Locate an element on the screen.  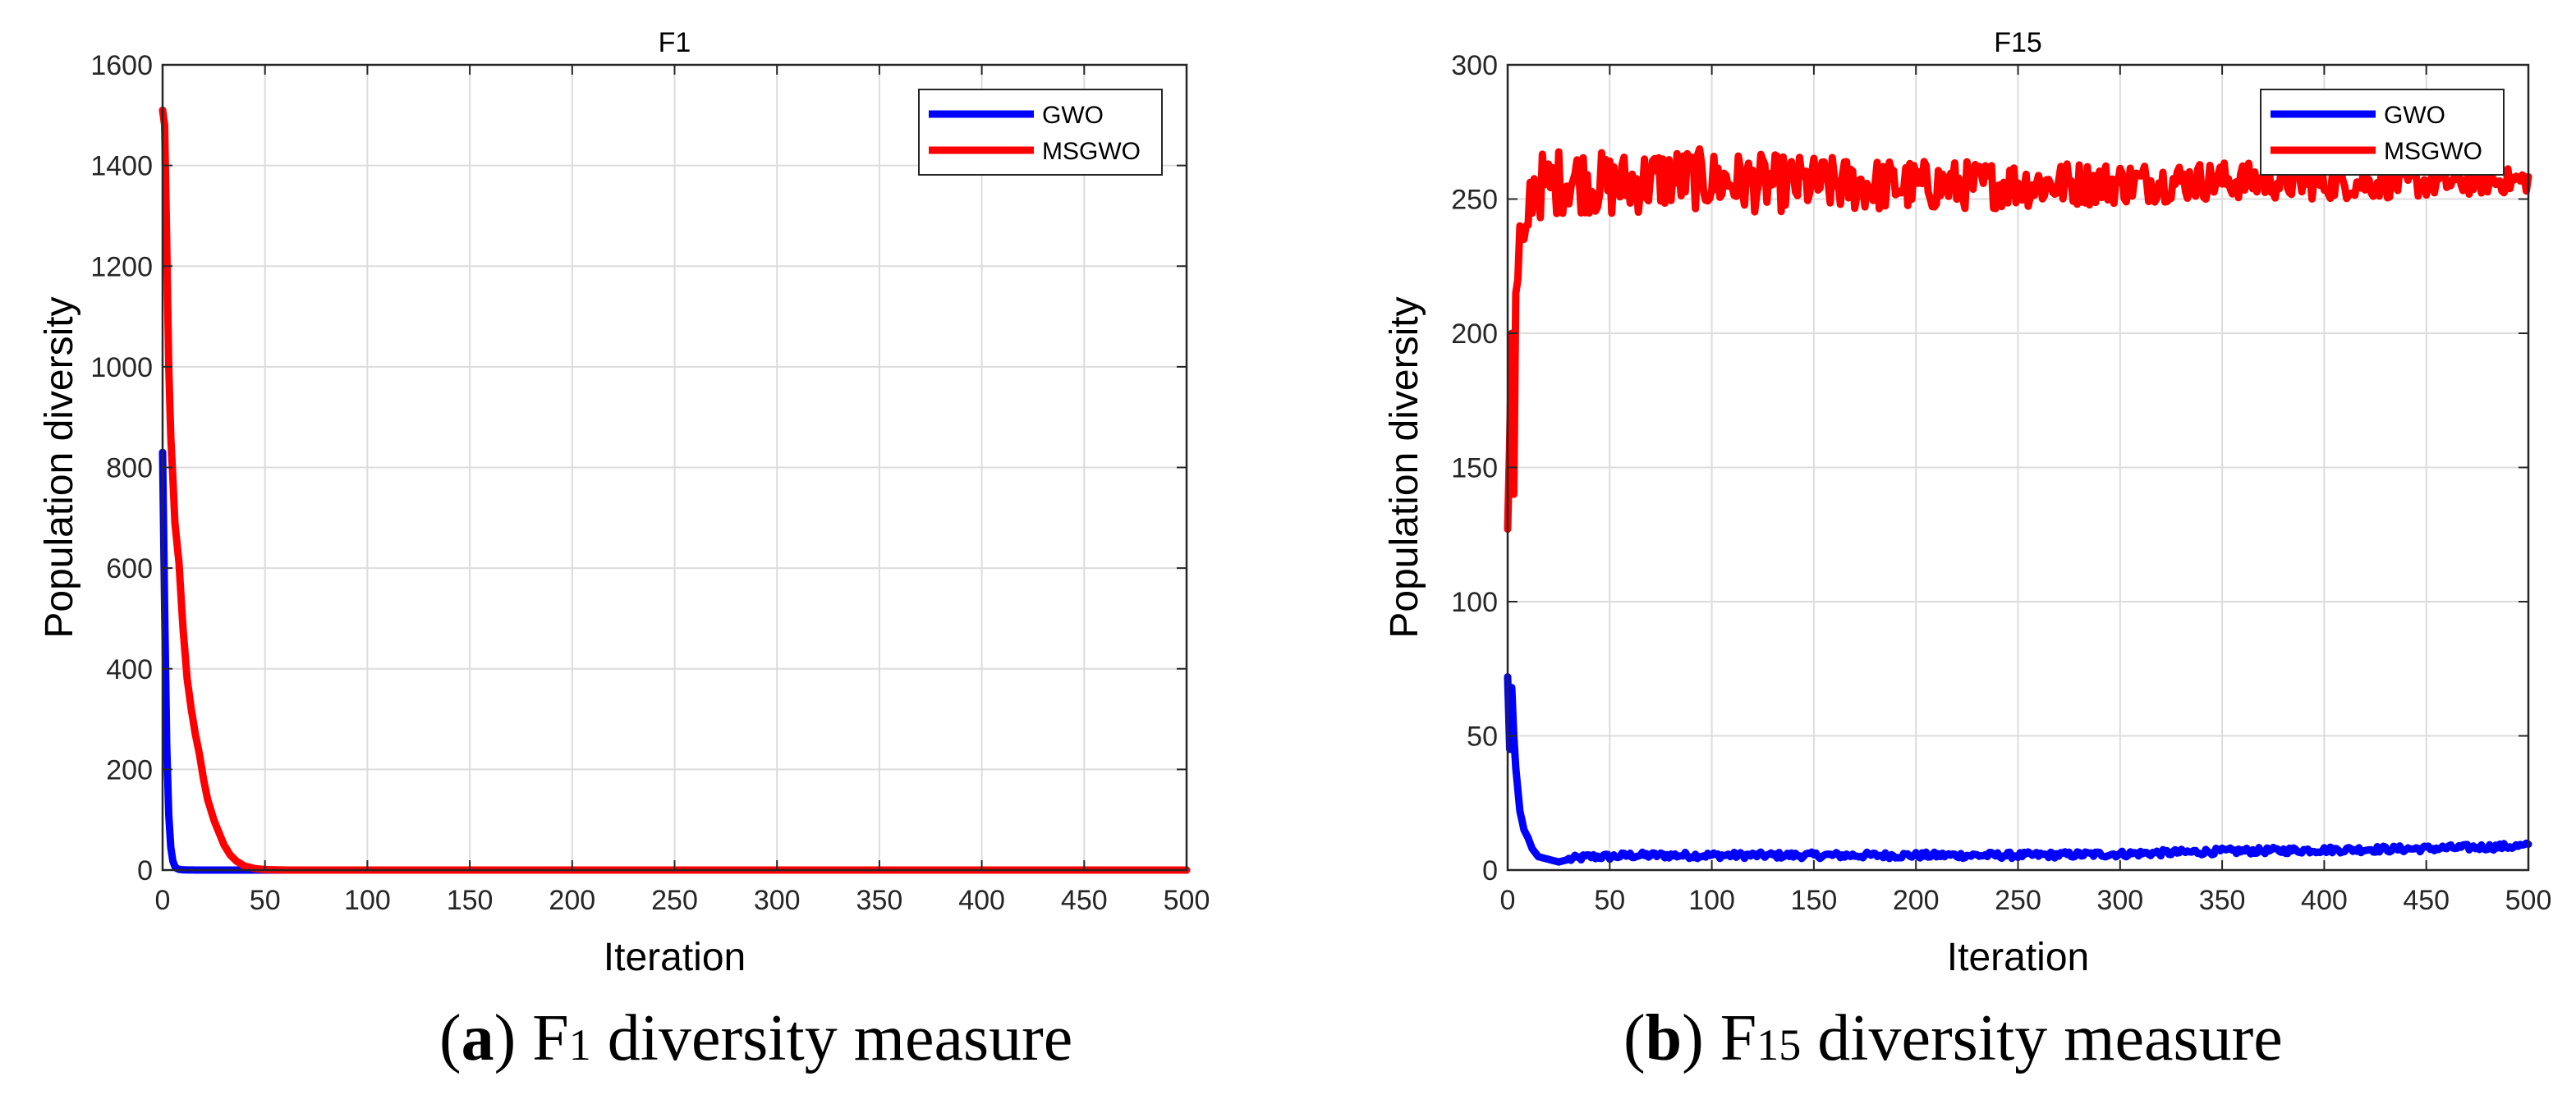
caption-b-func: F is located at coordinates (1738, 1038).